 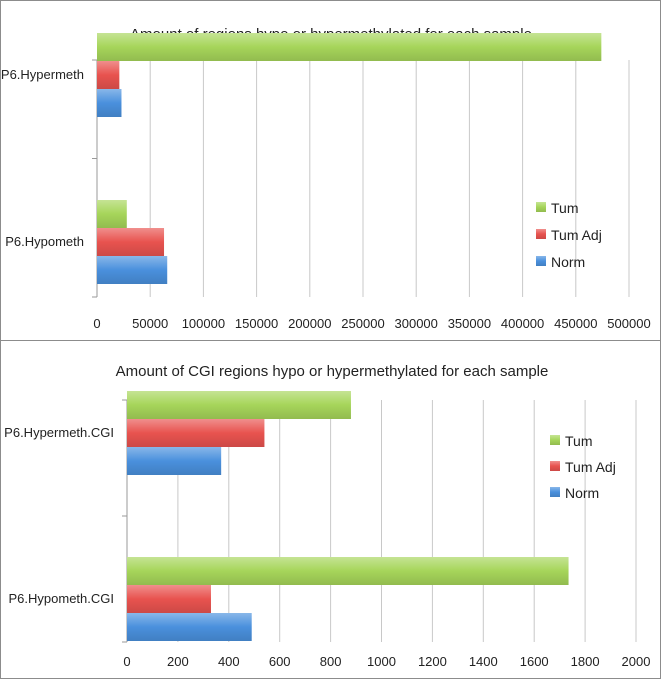 What do you see at coordinates (331, 661) in the screenshot?
I see `x-tick-label: 800` at bounding box center [331, 661].